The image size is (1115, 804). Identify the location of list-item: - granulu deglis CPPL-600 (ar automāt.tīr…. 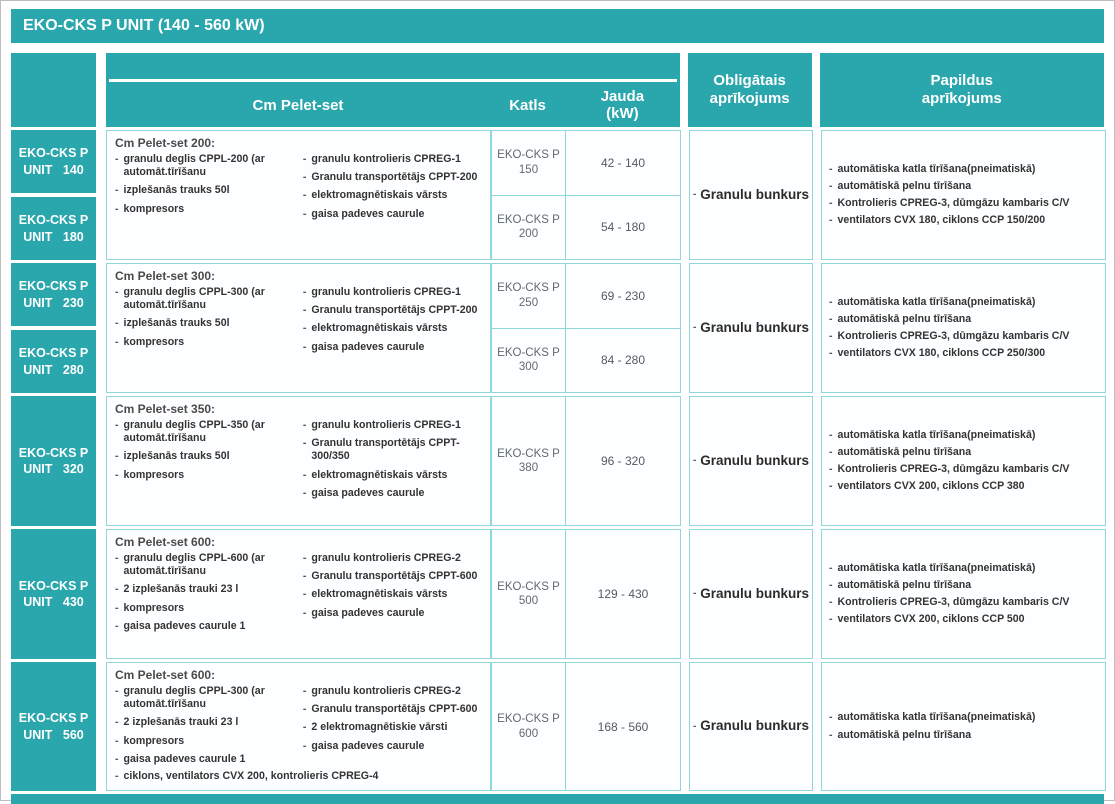
(190, 565).